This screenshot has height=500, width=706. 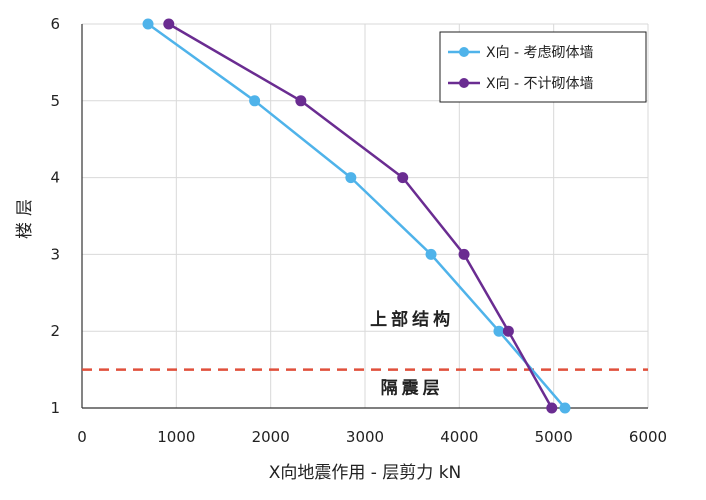 What do you see at coordinates (25, 216) in the screenshot?
I see `y-axis-title: 楼层` at bounding box center [25, 216].